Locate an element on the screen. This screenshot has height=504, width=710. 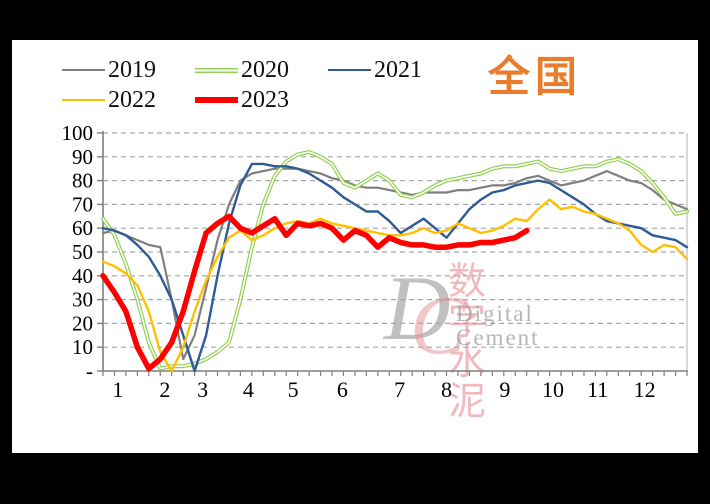
x-month-label: 8 is located at coordinates (446, 389).